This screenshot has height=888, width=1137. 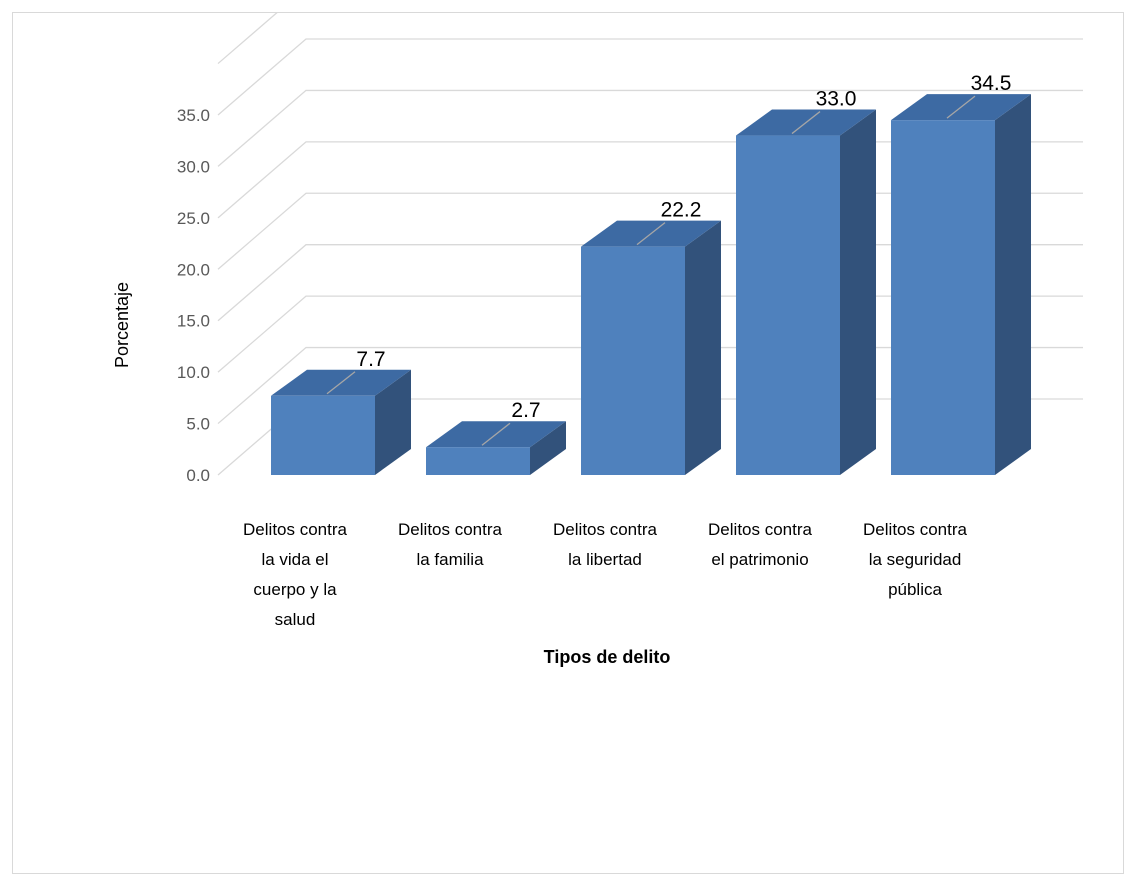 What do you see at coordinates (991, 83) in the screenshot?
I see `data-label: 34.5` at bounding box center [991, 83].